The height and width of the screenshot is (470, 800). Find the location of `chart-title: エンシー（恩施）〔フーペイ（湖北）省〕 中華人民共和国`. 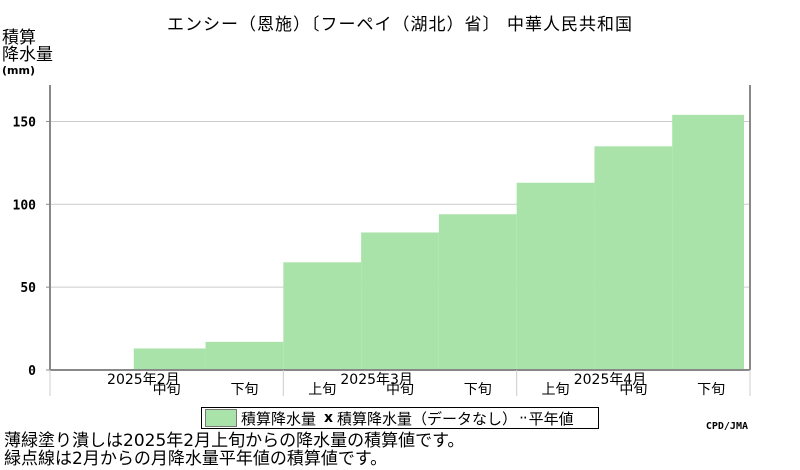

chart-title: エンシー（恩施）〔フーペイ（湖北）省〕 中華人民共和国 is located at coordinates (400, 25).